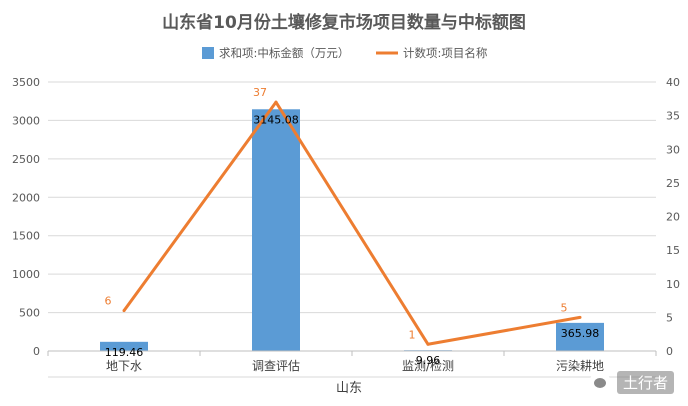 Image resolution: width=688 pixels, height=406 pixels. What do you see at coordinates (29, 313) in the screenshot?
I see `y-left-tick-label: 500` at bounding box center [29, 313].